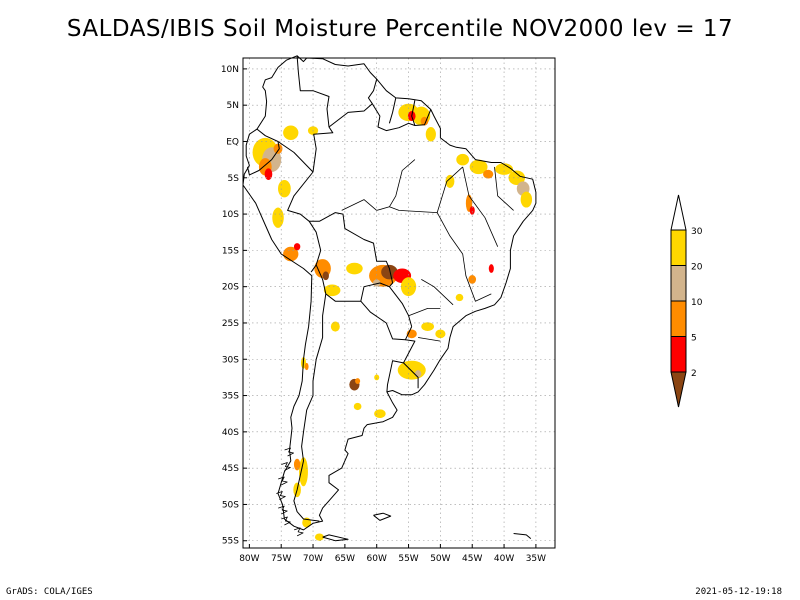 Image resolution: width=800 pixels, height=600 pixels. Describe the element at coordinates (694, 339) in the screenshot. I see `legend-label: 5` at that location.